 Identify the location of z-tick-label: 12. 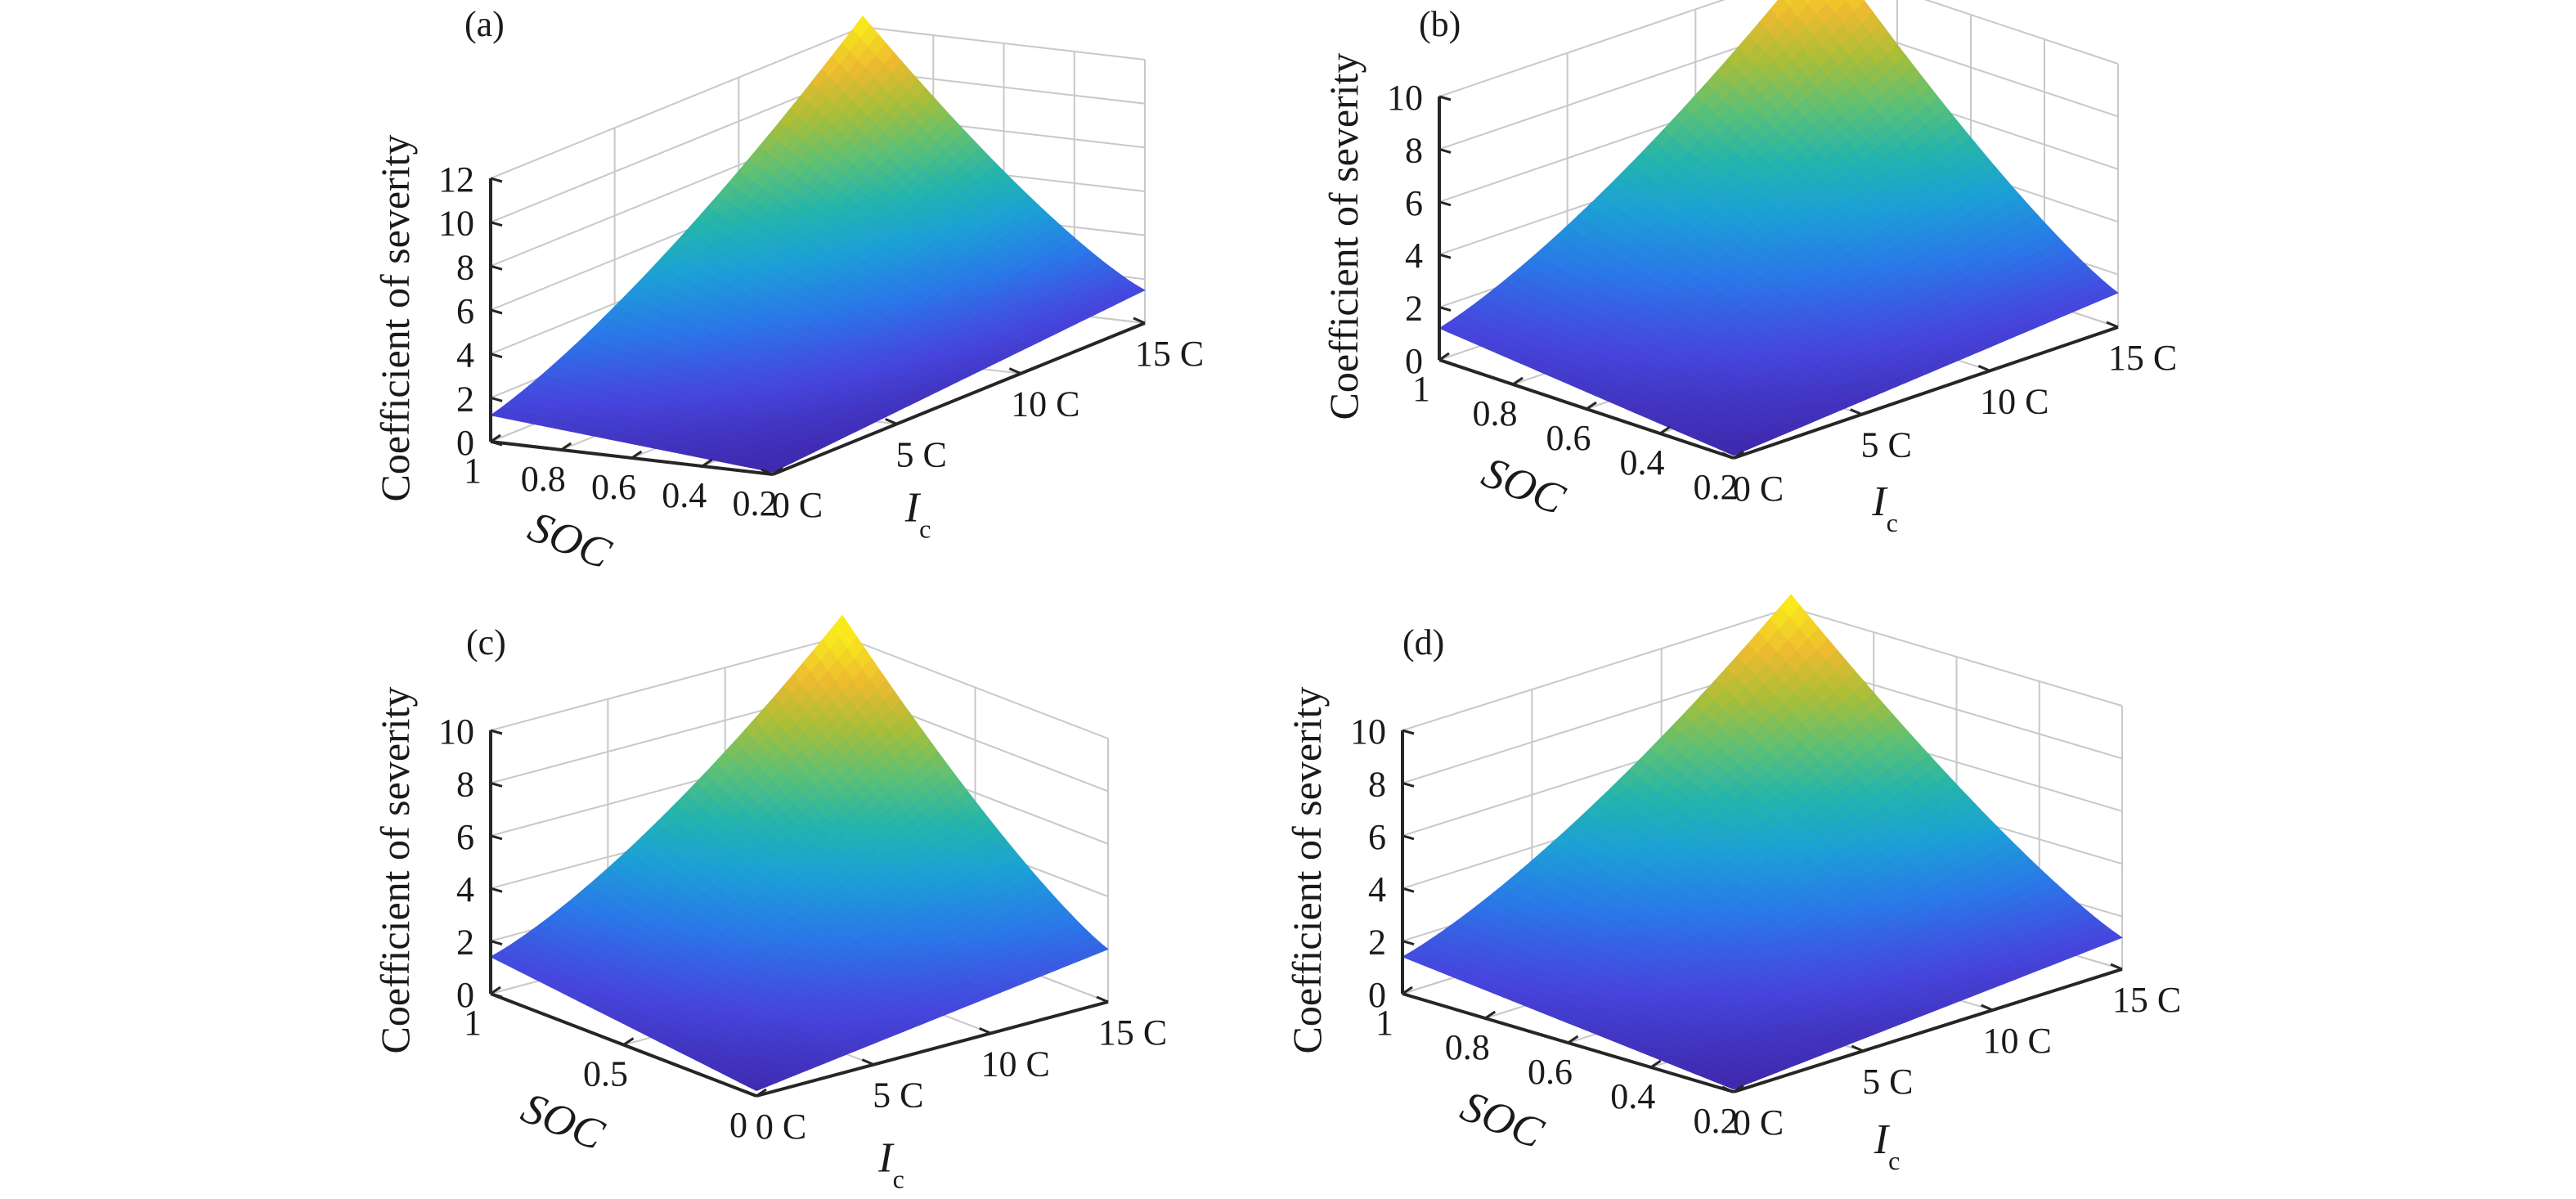
(456, 179).